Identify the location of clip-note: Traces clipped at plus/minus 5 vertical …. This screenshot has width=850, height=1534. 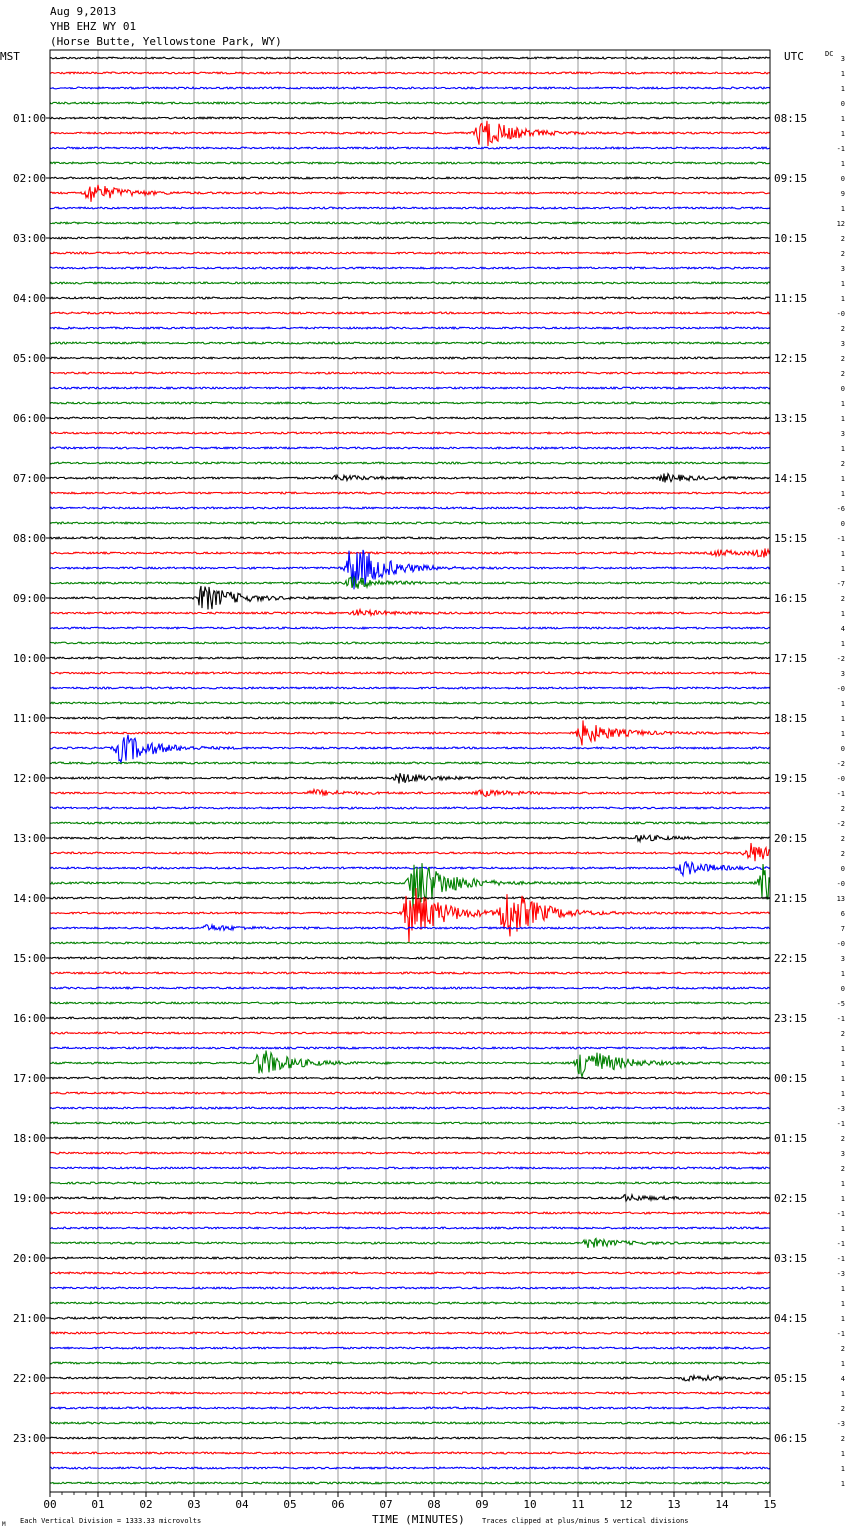
(585, 1521).